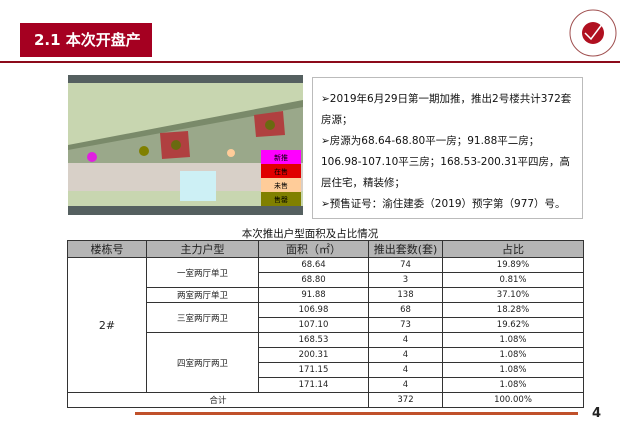 This screenshot has height=432, width=620. What do you see at coordinates (202, 362) in the screenshot?
I see `unit-type-cell: 四室两厅两卫` at bounding box center [202, 362].